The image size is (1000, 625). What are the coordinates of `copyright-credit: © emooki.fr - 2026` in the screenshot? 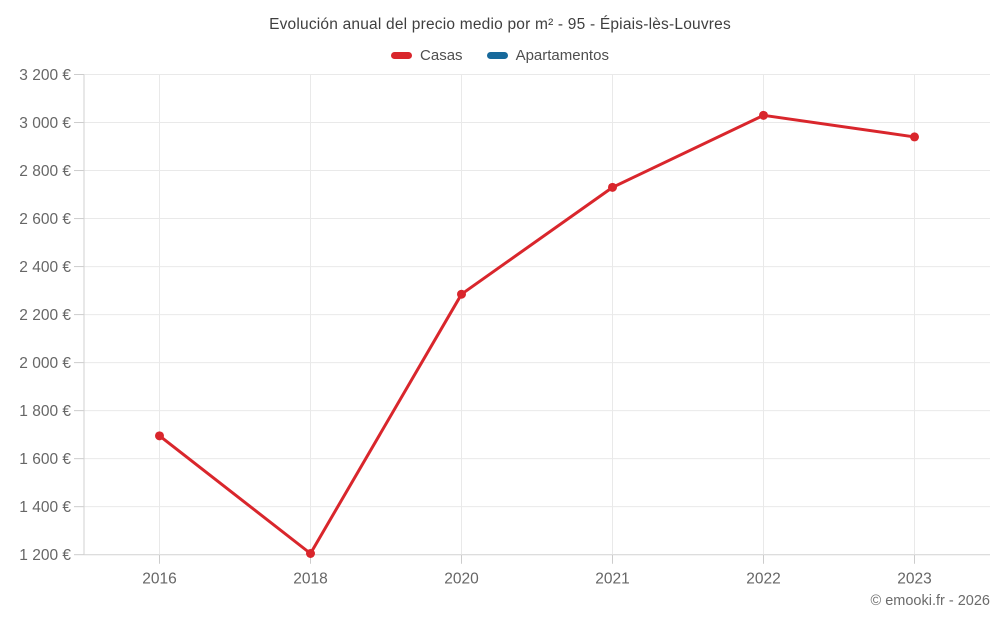 It's located at (930, 601).